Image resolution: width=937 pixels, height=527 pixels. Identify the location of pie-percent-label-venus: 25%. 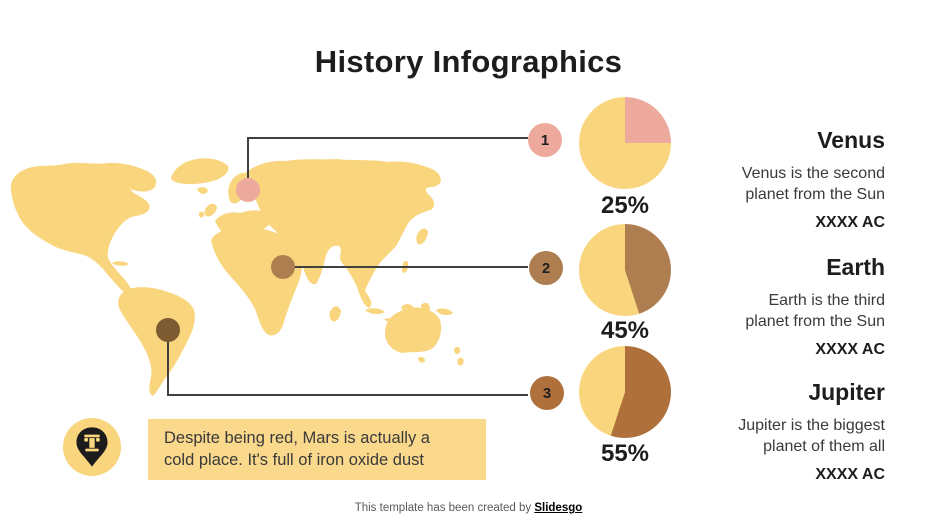
(625, 205).